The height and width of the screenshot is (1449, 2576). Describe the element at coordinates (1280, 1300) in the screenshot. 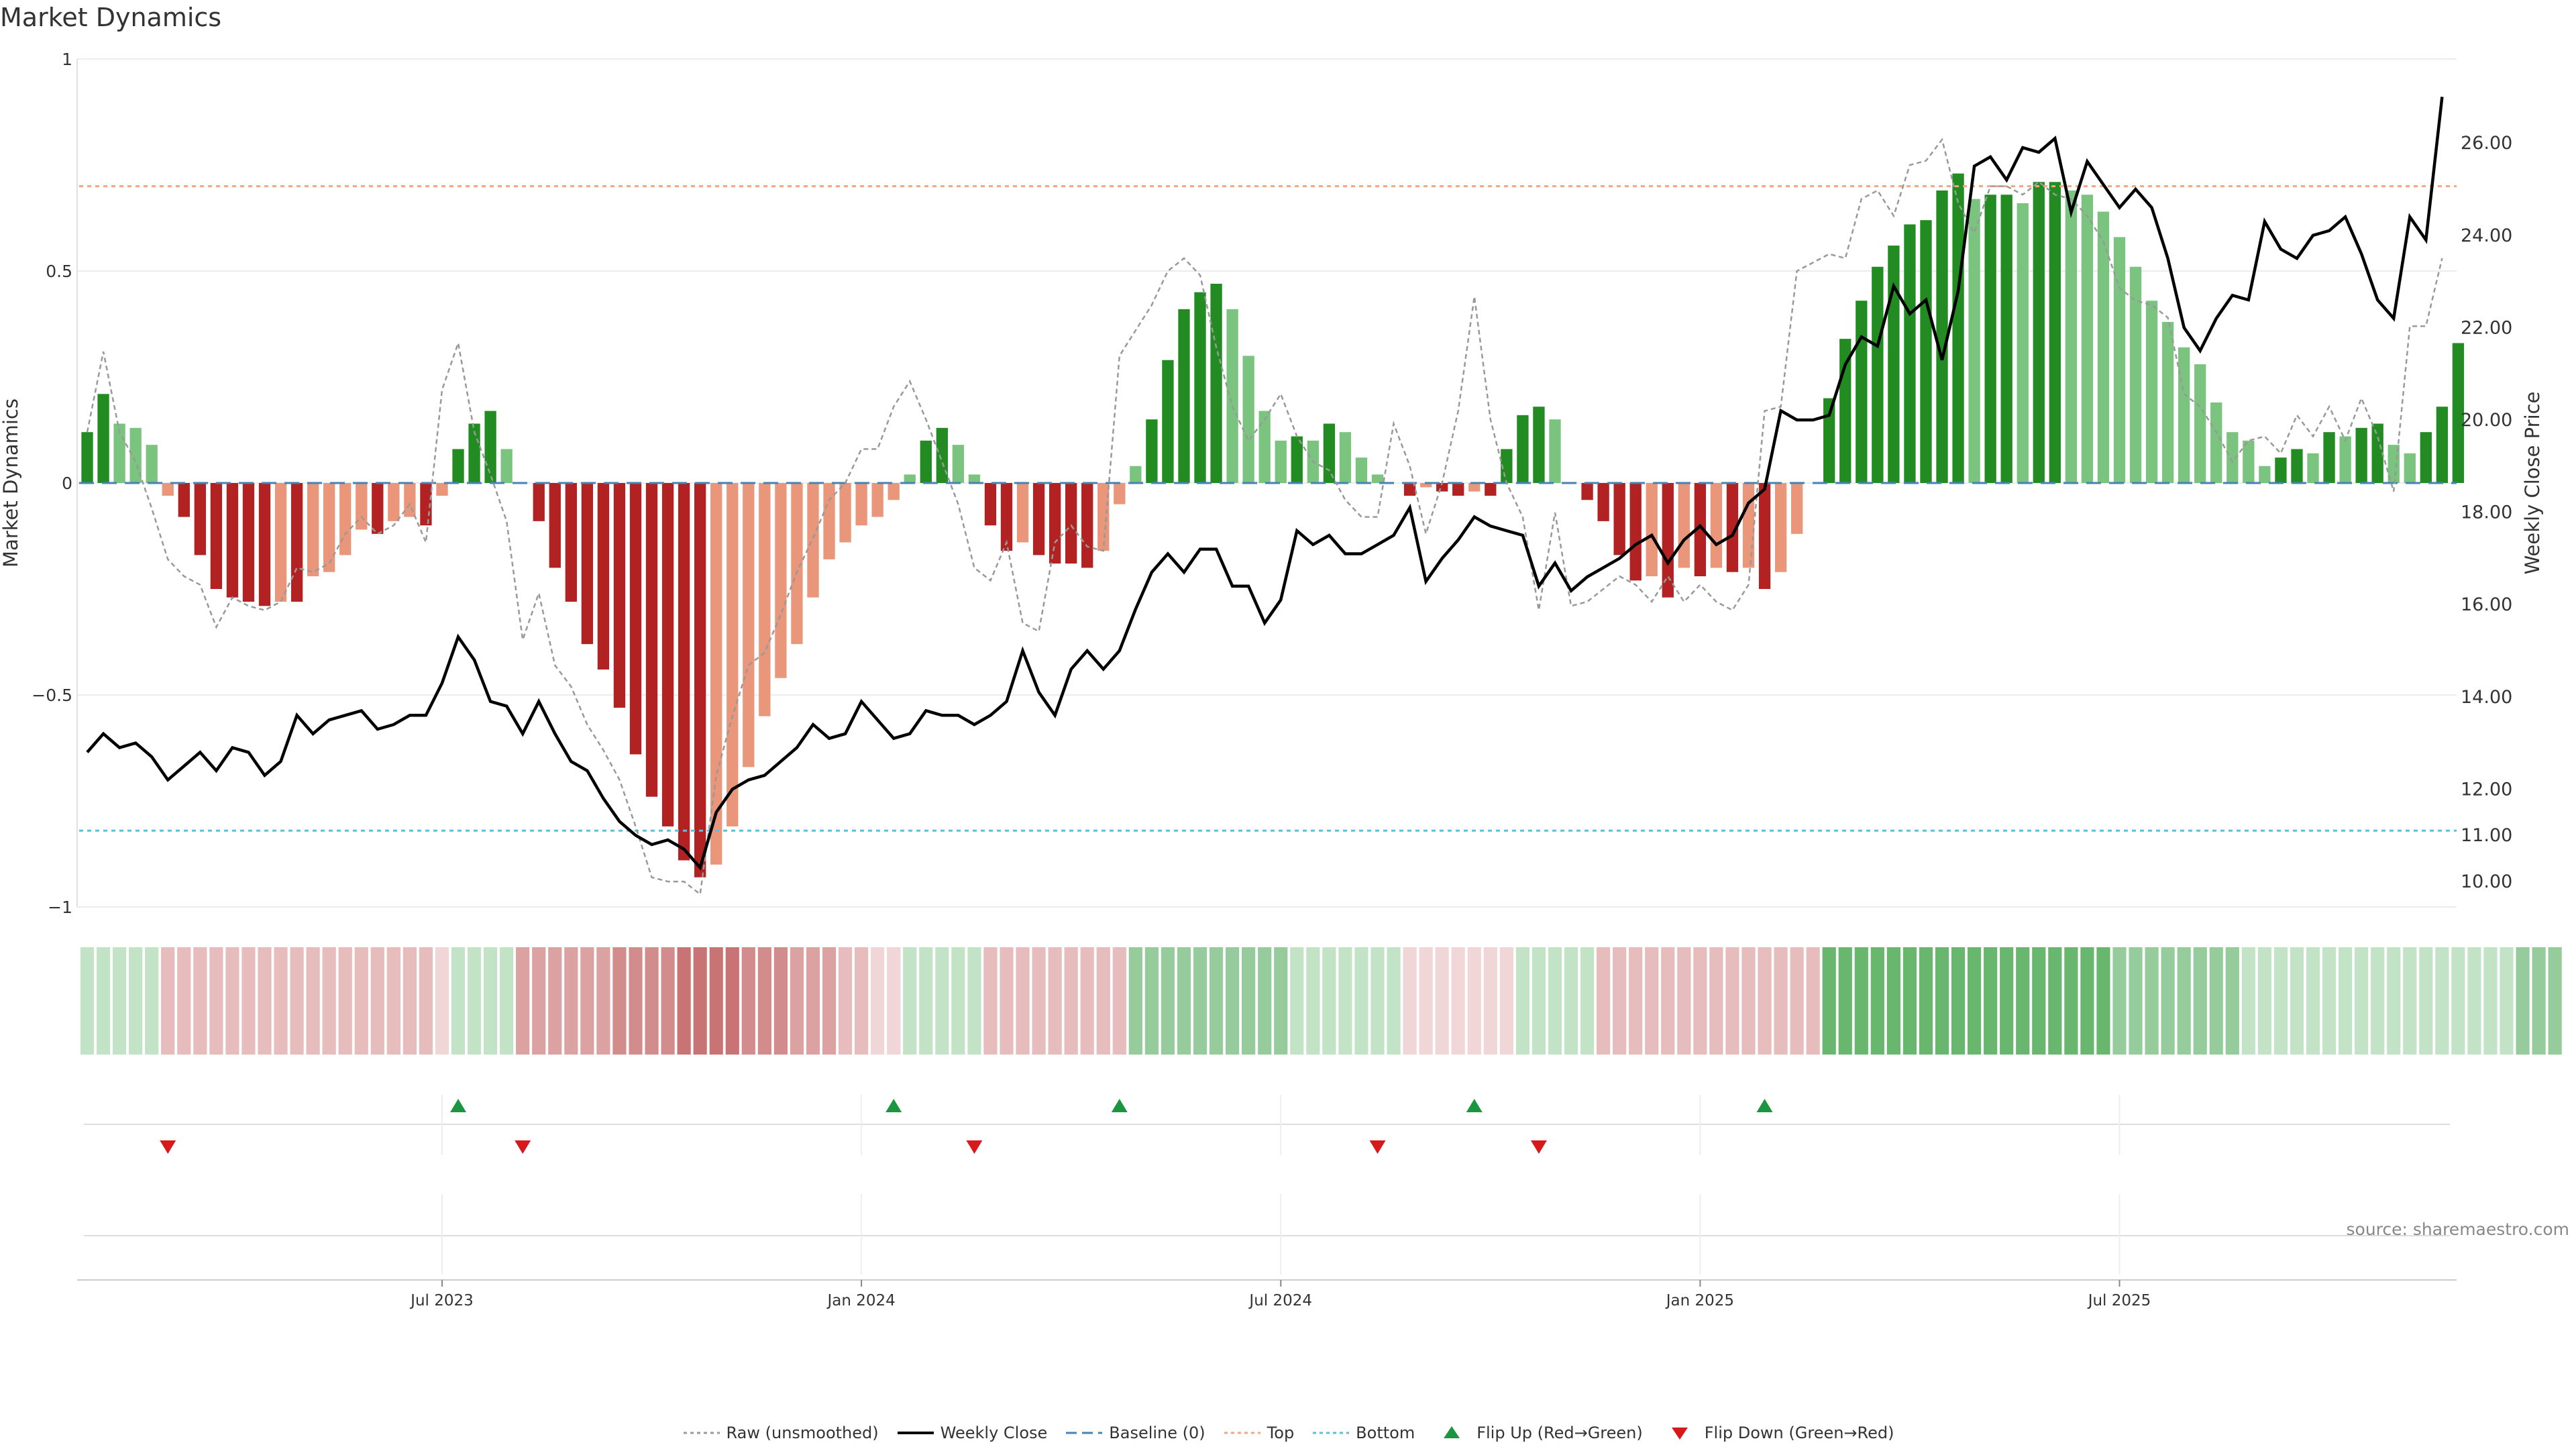

I see `x-tick-label: Jul 2024` at that location.